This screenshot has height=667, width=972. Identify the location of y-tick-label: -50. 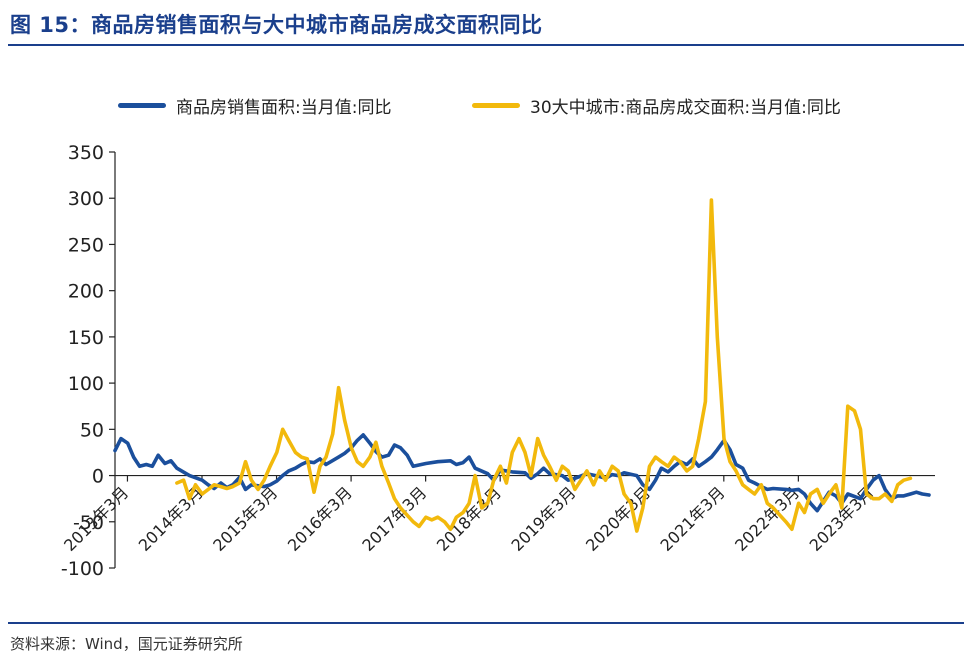
(88, 523).